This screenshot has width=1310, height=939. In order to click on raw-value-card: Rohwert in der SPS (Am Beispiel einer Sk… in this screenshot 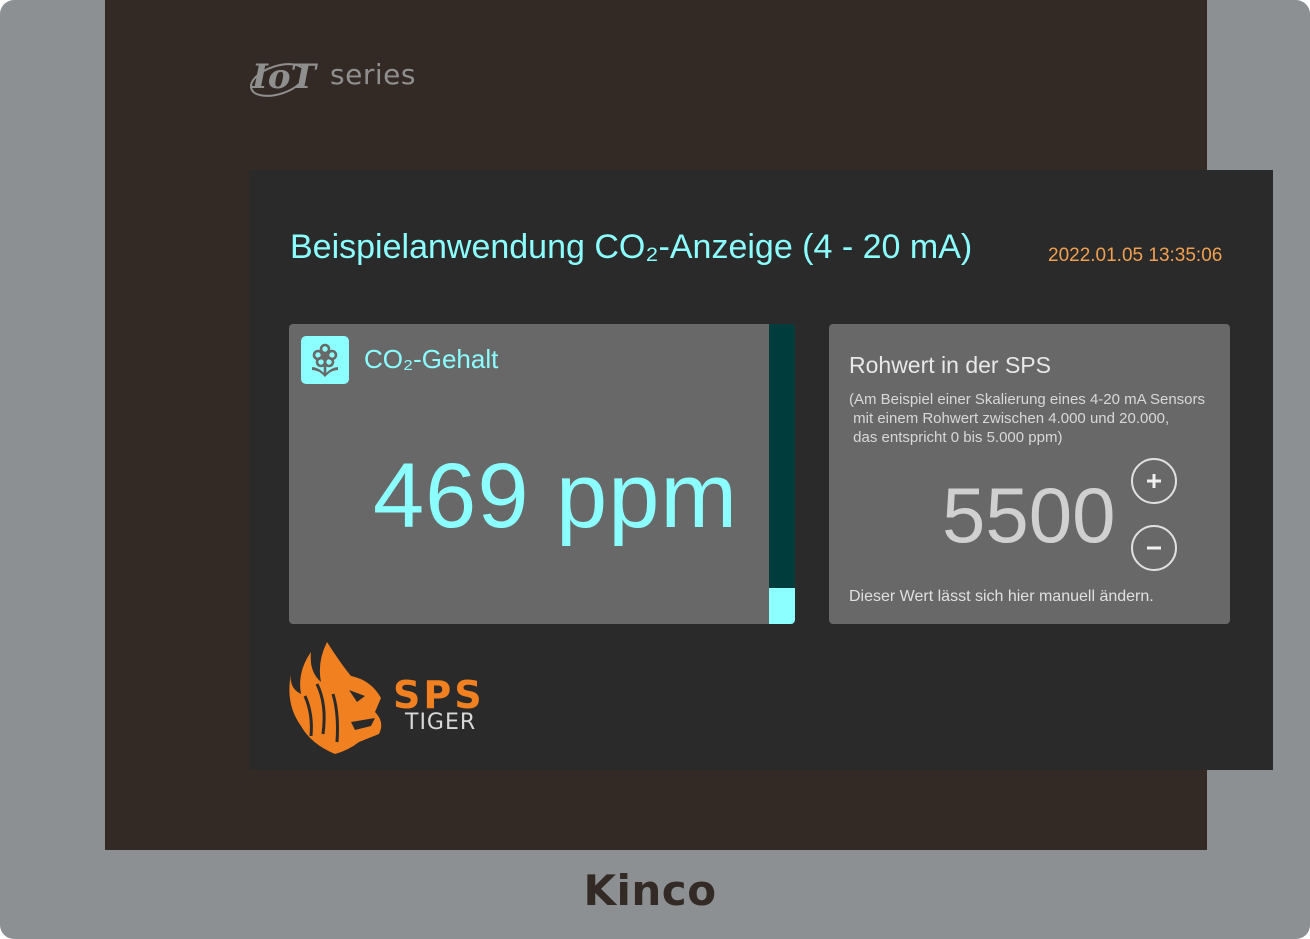, I will do `click(1029, 474)`.